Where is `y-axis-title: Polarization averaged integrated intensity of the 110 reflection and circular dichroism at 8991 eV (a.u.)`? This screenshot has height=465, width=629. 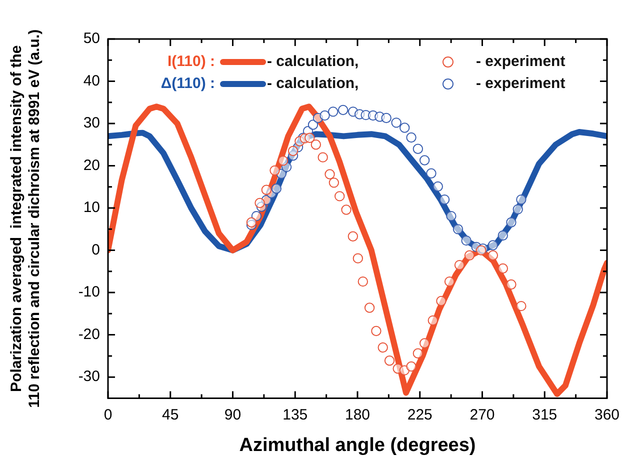
y-axis-title: Polarization averaged integrated intensity of the 110 reflection and circular dichroism at 8991 eV (a.u.) is located at coordinates (26, 218).